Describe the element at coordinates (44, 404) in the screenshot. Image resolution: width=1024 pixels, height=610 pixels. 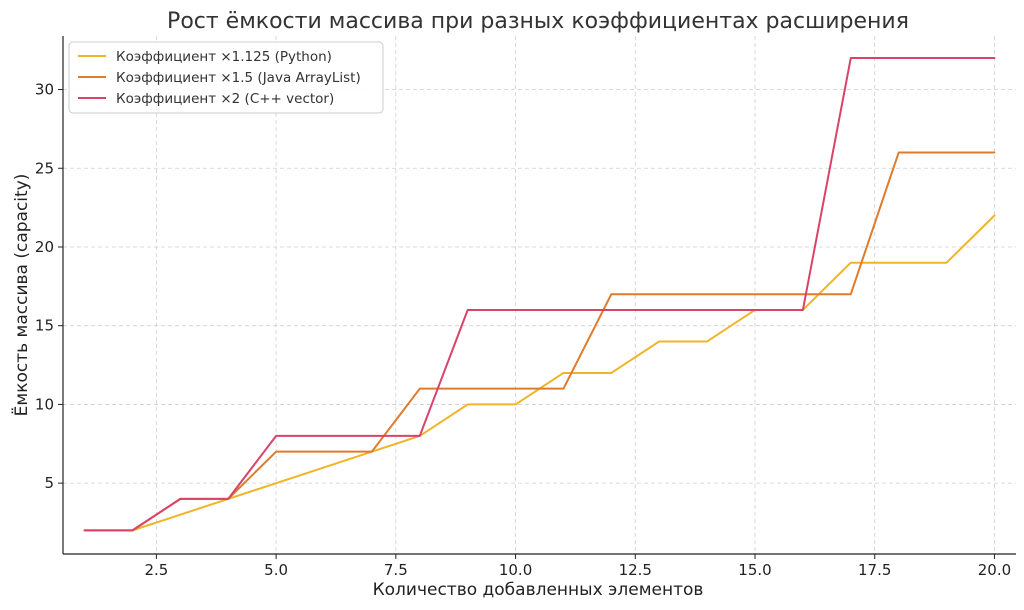
I see `y-tick-label: 10` at that location.